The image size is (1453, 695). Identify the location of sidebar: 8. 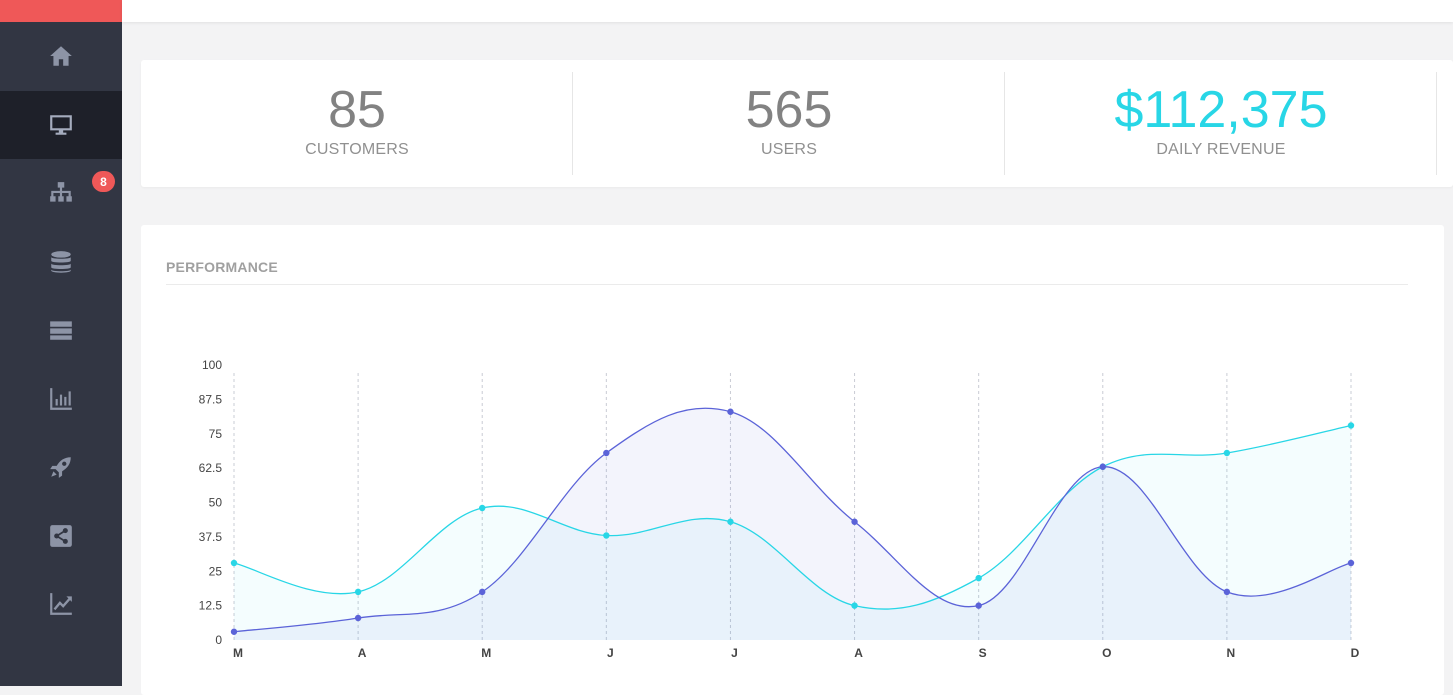
(61, 343).